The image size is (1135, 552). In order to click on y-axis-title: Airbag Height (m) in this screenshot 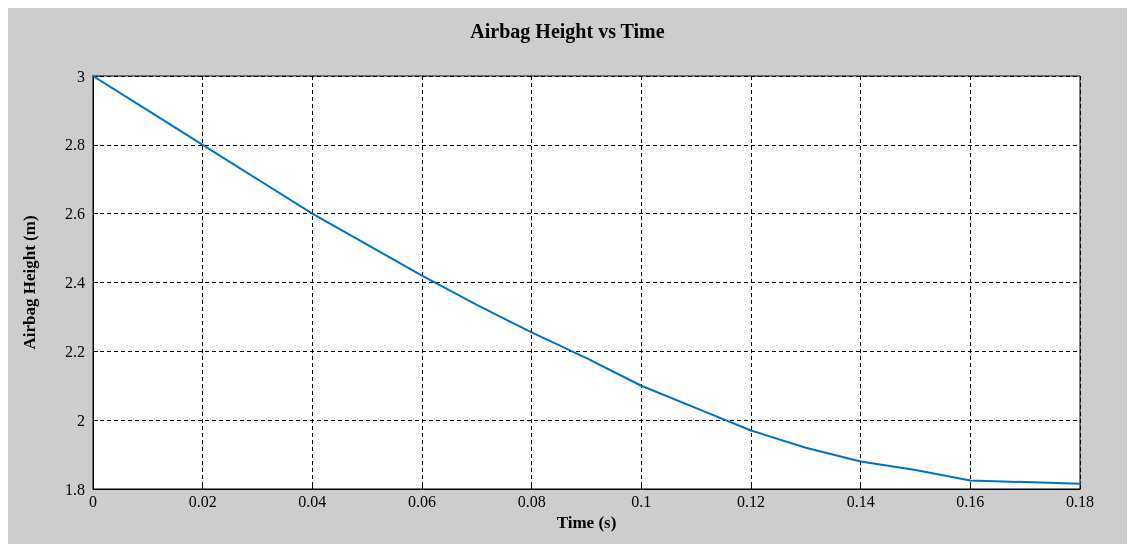, I will do `click(29, 282)`.